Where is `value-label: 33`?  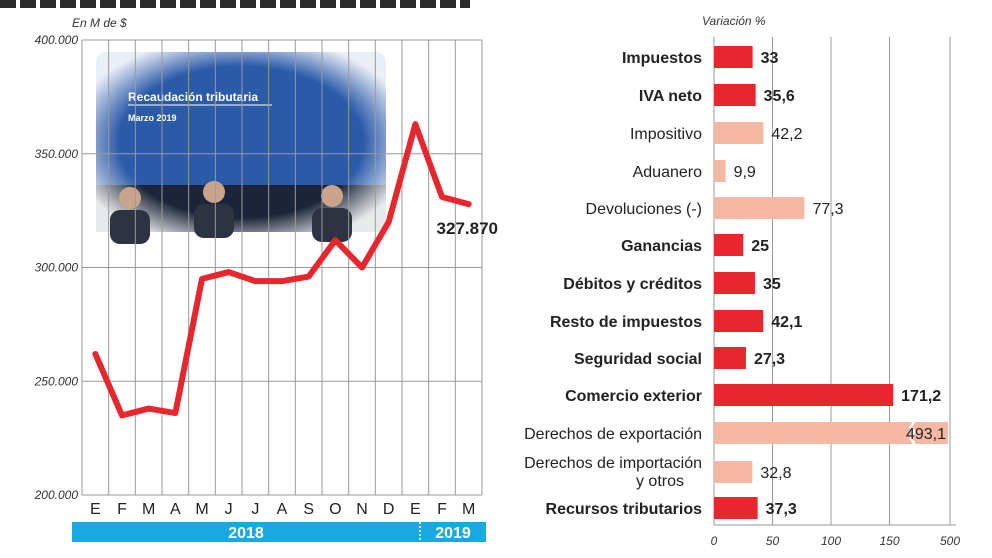
value-label: 33 is located at coordinates (770, 58).